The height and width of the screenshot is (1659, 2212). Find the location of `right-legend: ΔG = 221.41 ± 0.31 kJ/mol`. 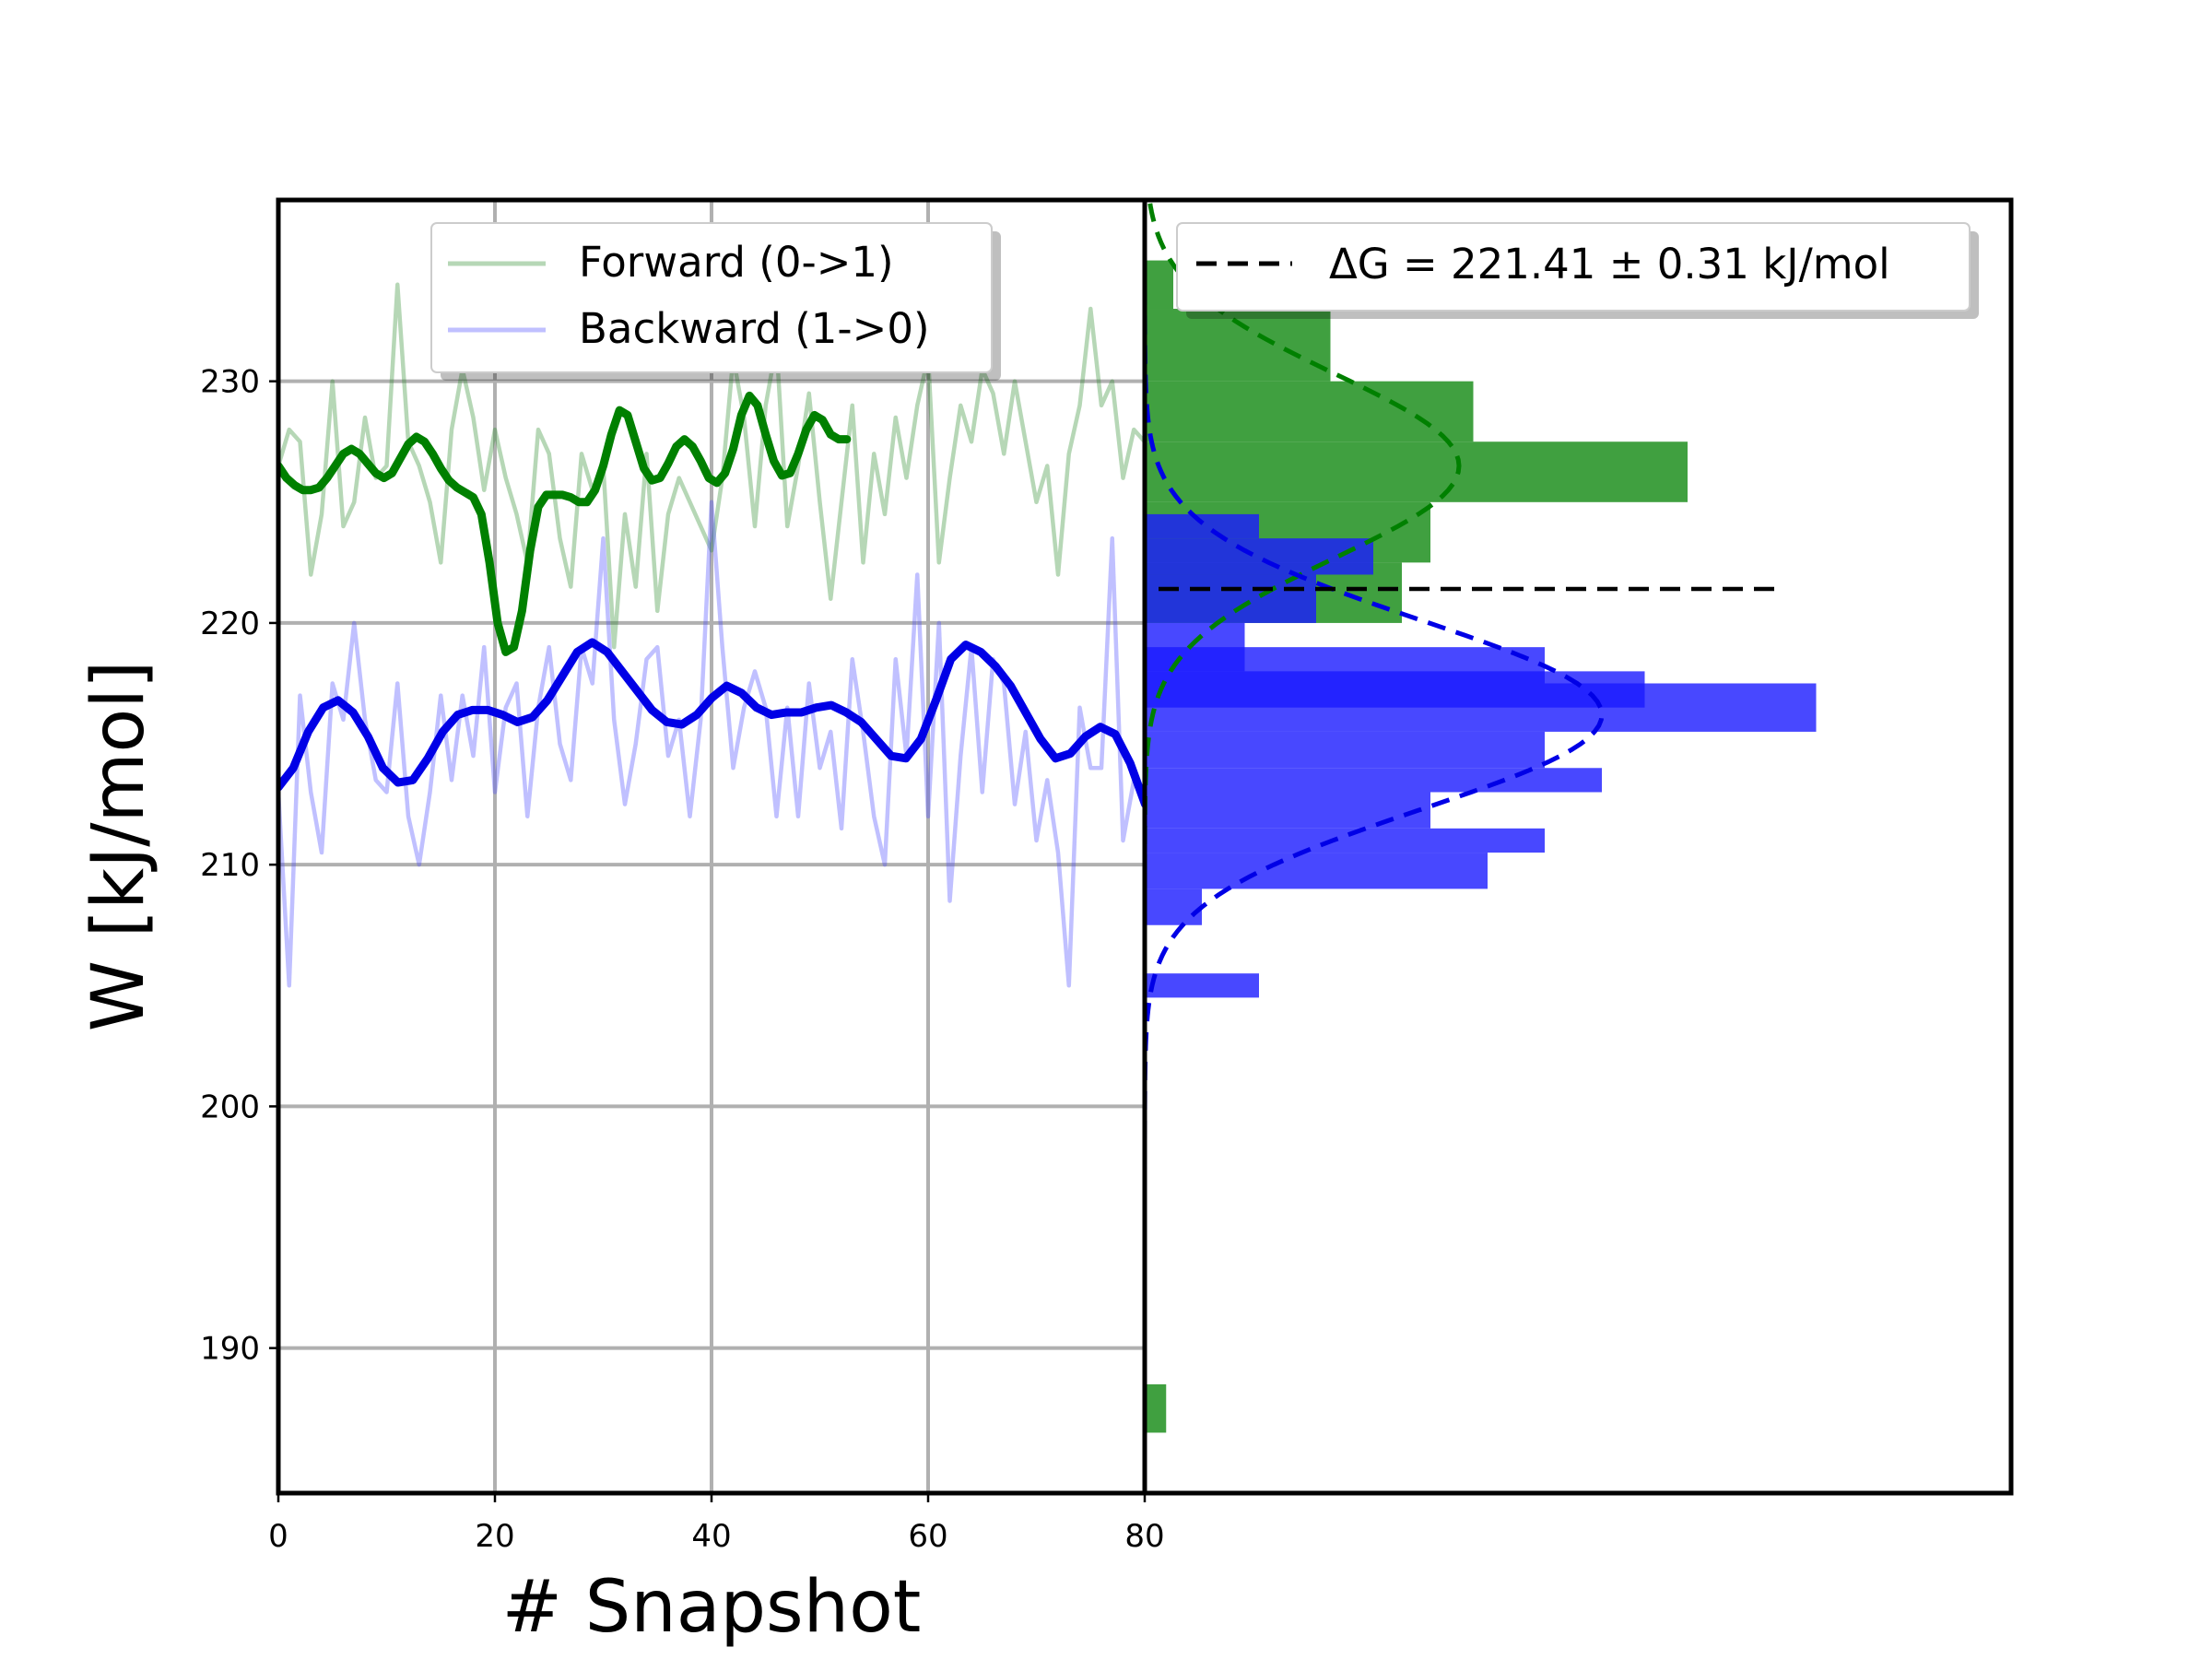

right-legend: ΔG = 221.41 ± 0.31 kJ/mol is located at coordinates (1577, 270).